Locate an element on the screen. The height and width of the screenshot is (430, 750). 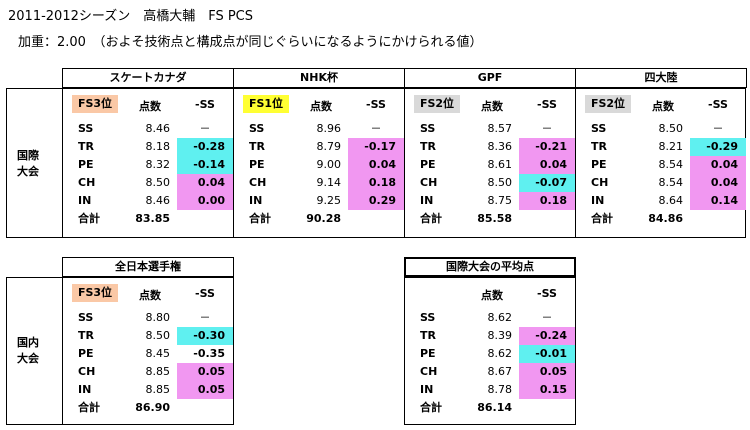
comp-1-label-total: 合計 is located at coordinates (89, 218).